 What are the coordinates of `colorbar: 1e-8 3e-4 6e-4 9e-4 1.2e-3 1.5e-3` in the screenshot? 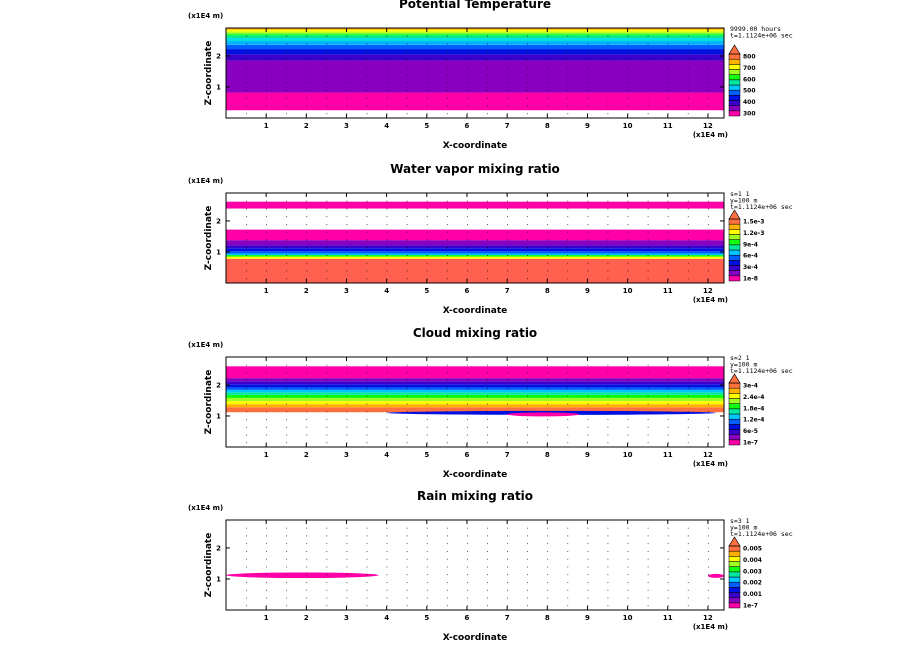 It's located at (746, 245).